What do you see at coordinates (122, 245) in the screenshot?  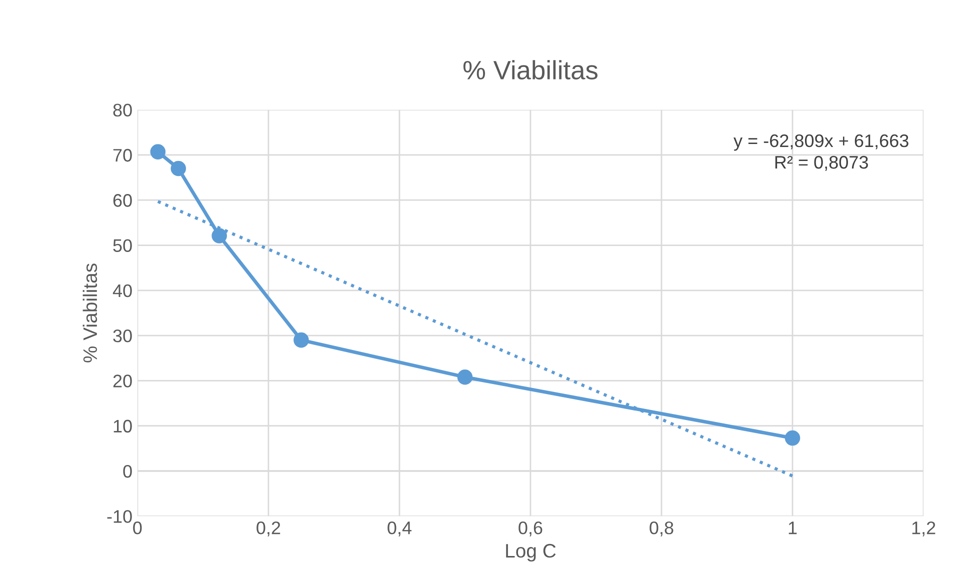 I see `y-tick-label: 50` at bounding box center [122, 245].